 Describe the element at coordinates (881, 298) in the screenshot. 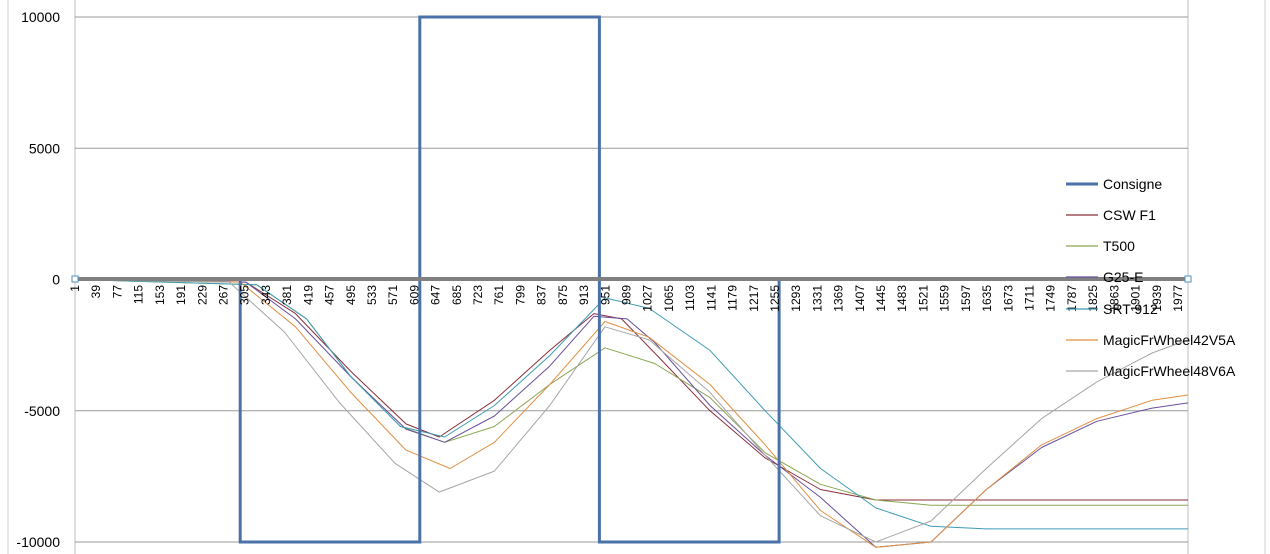

I see `x-tick-label: 1445` at that location.